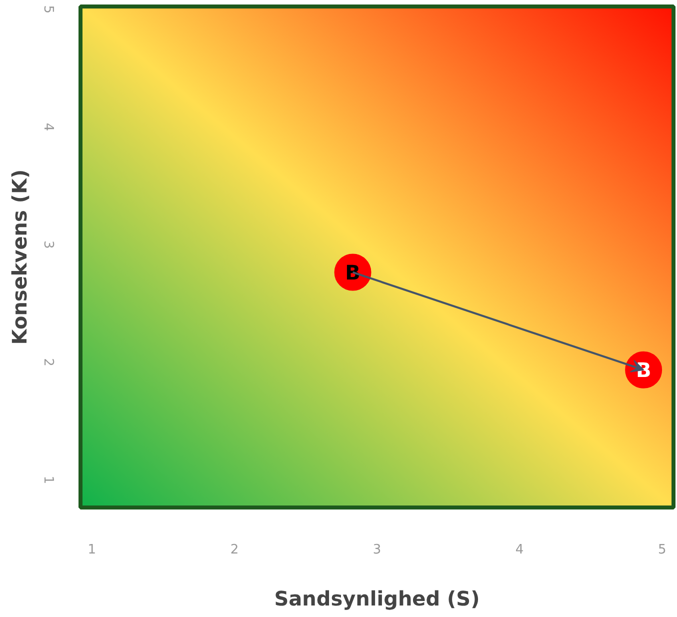  I want to click on x-tick-label: 3, so click(377, 550).